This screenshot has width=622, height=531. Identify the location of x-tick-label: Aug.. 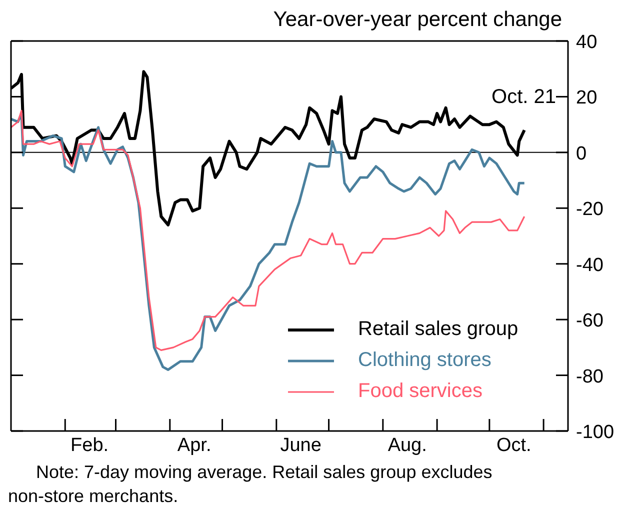
(407, 445).